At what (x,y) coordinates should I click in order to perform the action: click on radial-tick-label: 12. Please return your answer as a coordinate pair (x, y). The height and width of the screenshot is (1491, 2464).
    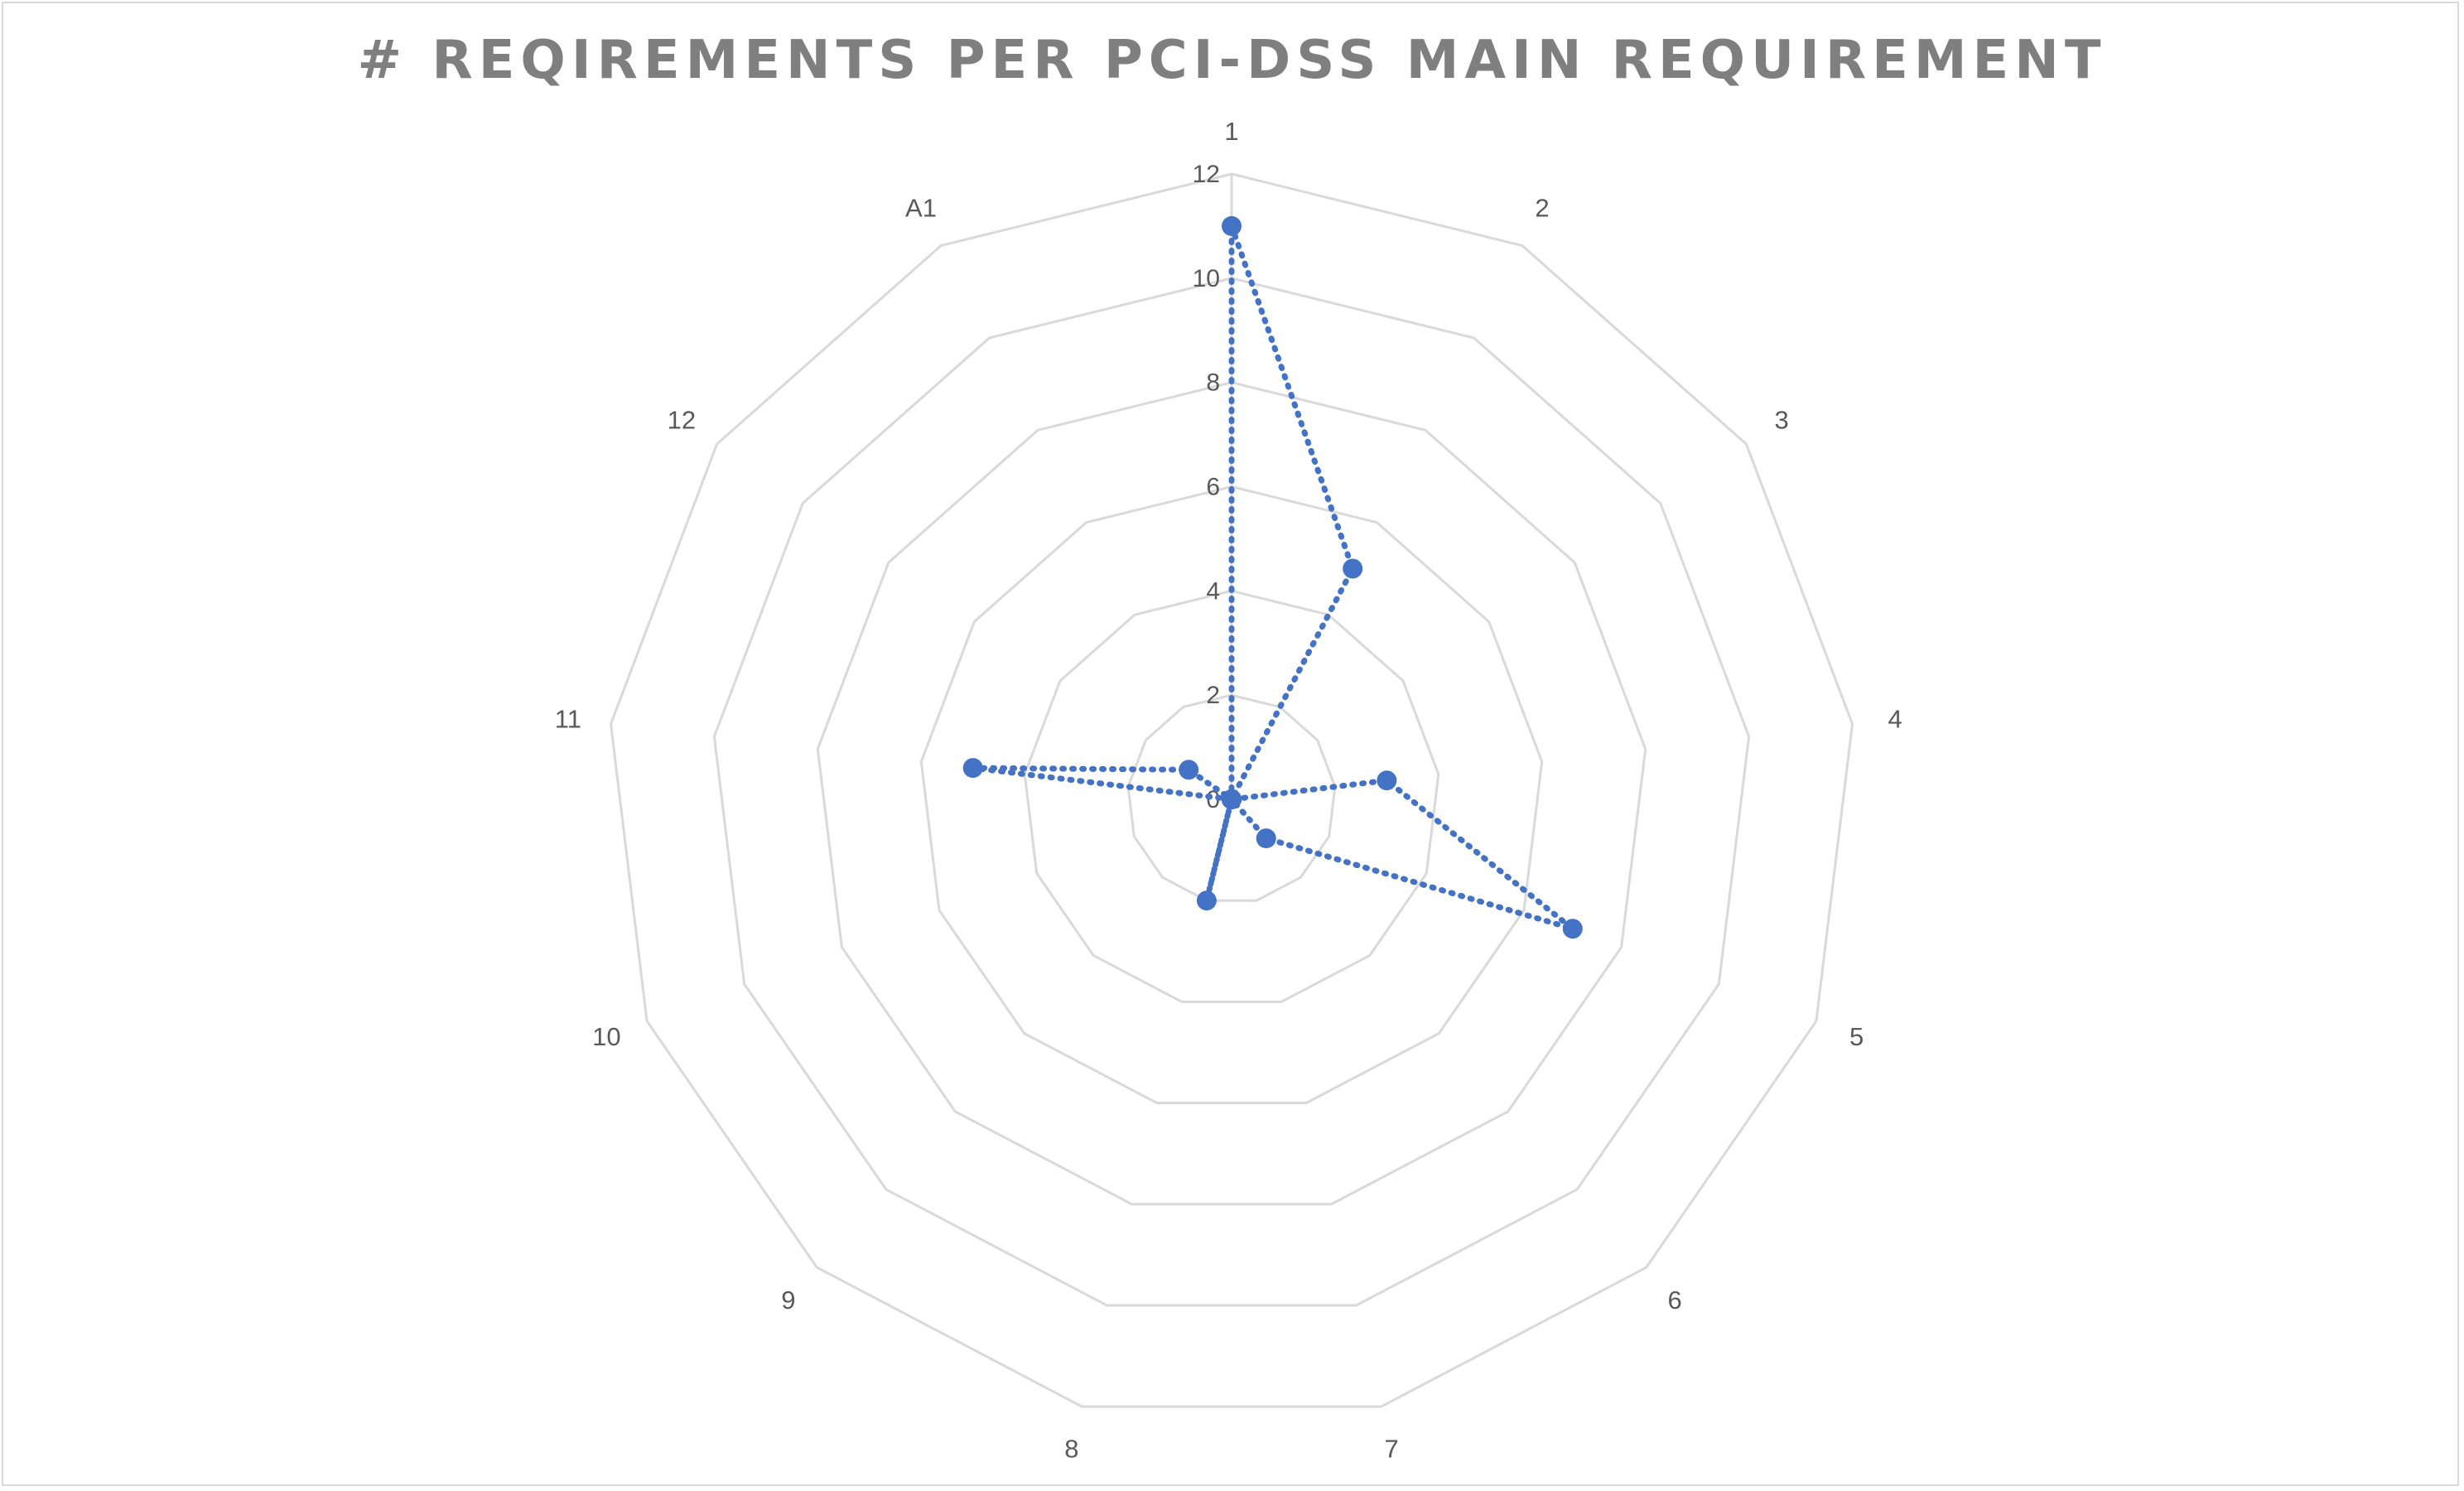
    Looking at the image, I should click on (1206, 174).